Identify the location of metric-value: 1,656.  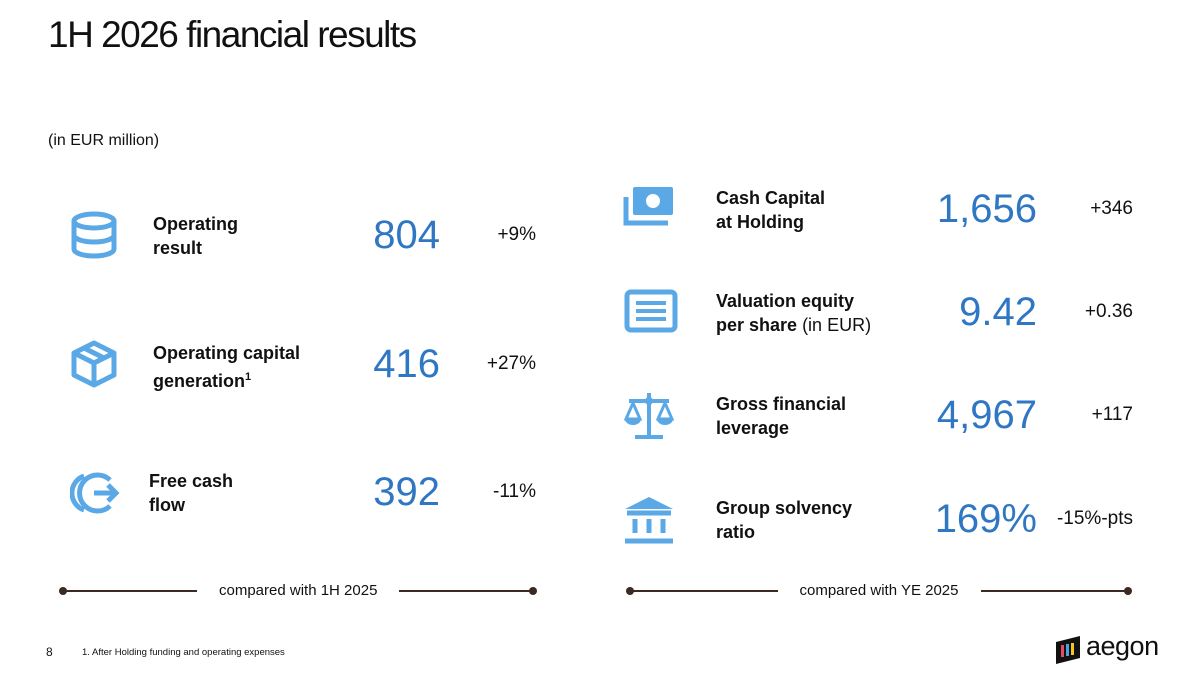
(986, 209).